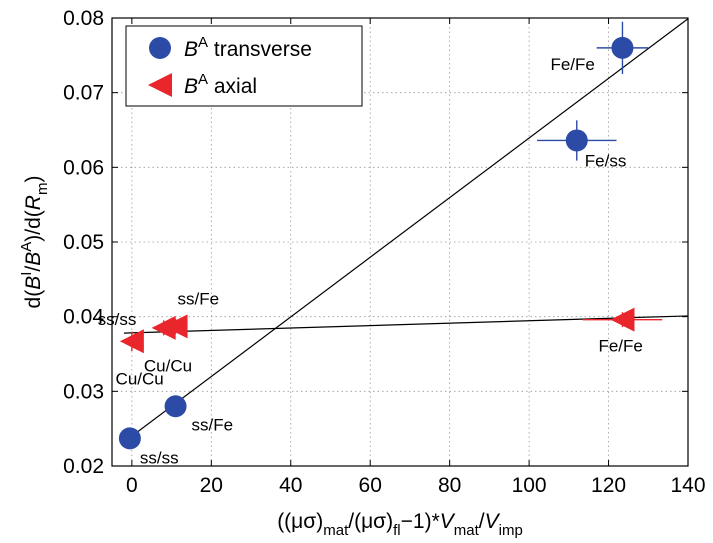 This screenshot has width=713, height=543. Describe the element at coordinates (34, 242) in the screenshot. I see `y-axis-title: d(BI/BA)/d(Rm)` at that location.